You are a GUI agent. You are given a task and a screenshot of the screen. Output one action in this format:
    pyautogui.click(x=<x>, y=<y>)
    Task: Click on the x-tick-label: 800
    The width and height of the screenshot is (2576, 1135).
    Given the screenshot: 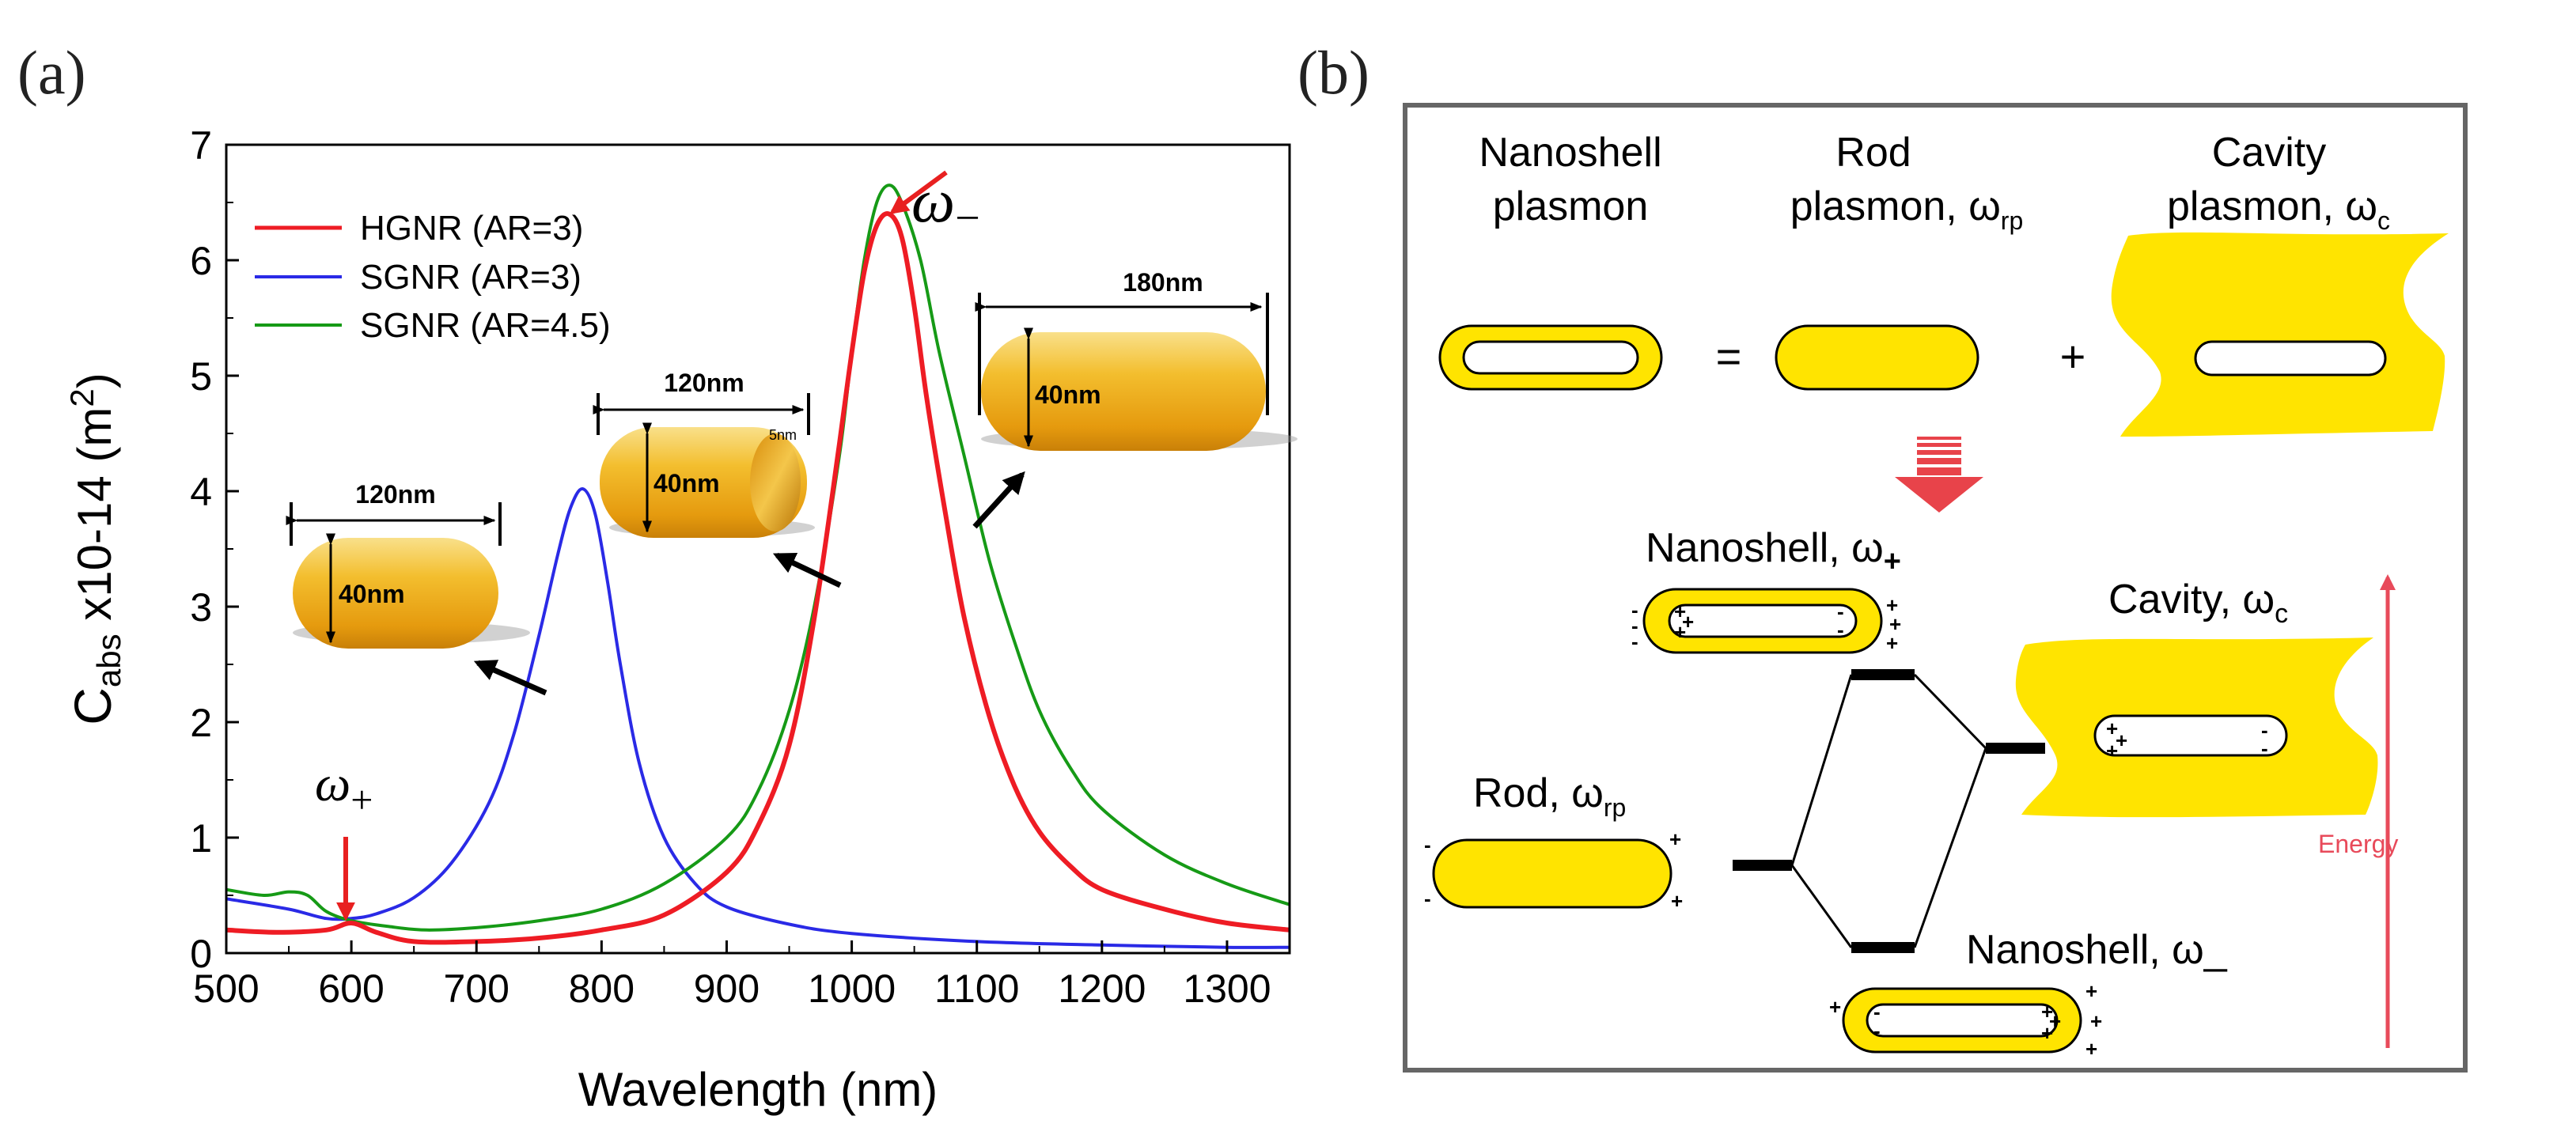 What is the action you would take?
    pyautogui.click(x=602, y=989)
    